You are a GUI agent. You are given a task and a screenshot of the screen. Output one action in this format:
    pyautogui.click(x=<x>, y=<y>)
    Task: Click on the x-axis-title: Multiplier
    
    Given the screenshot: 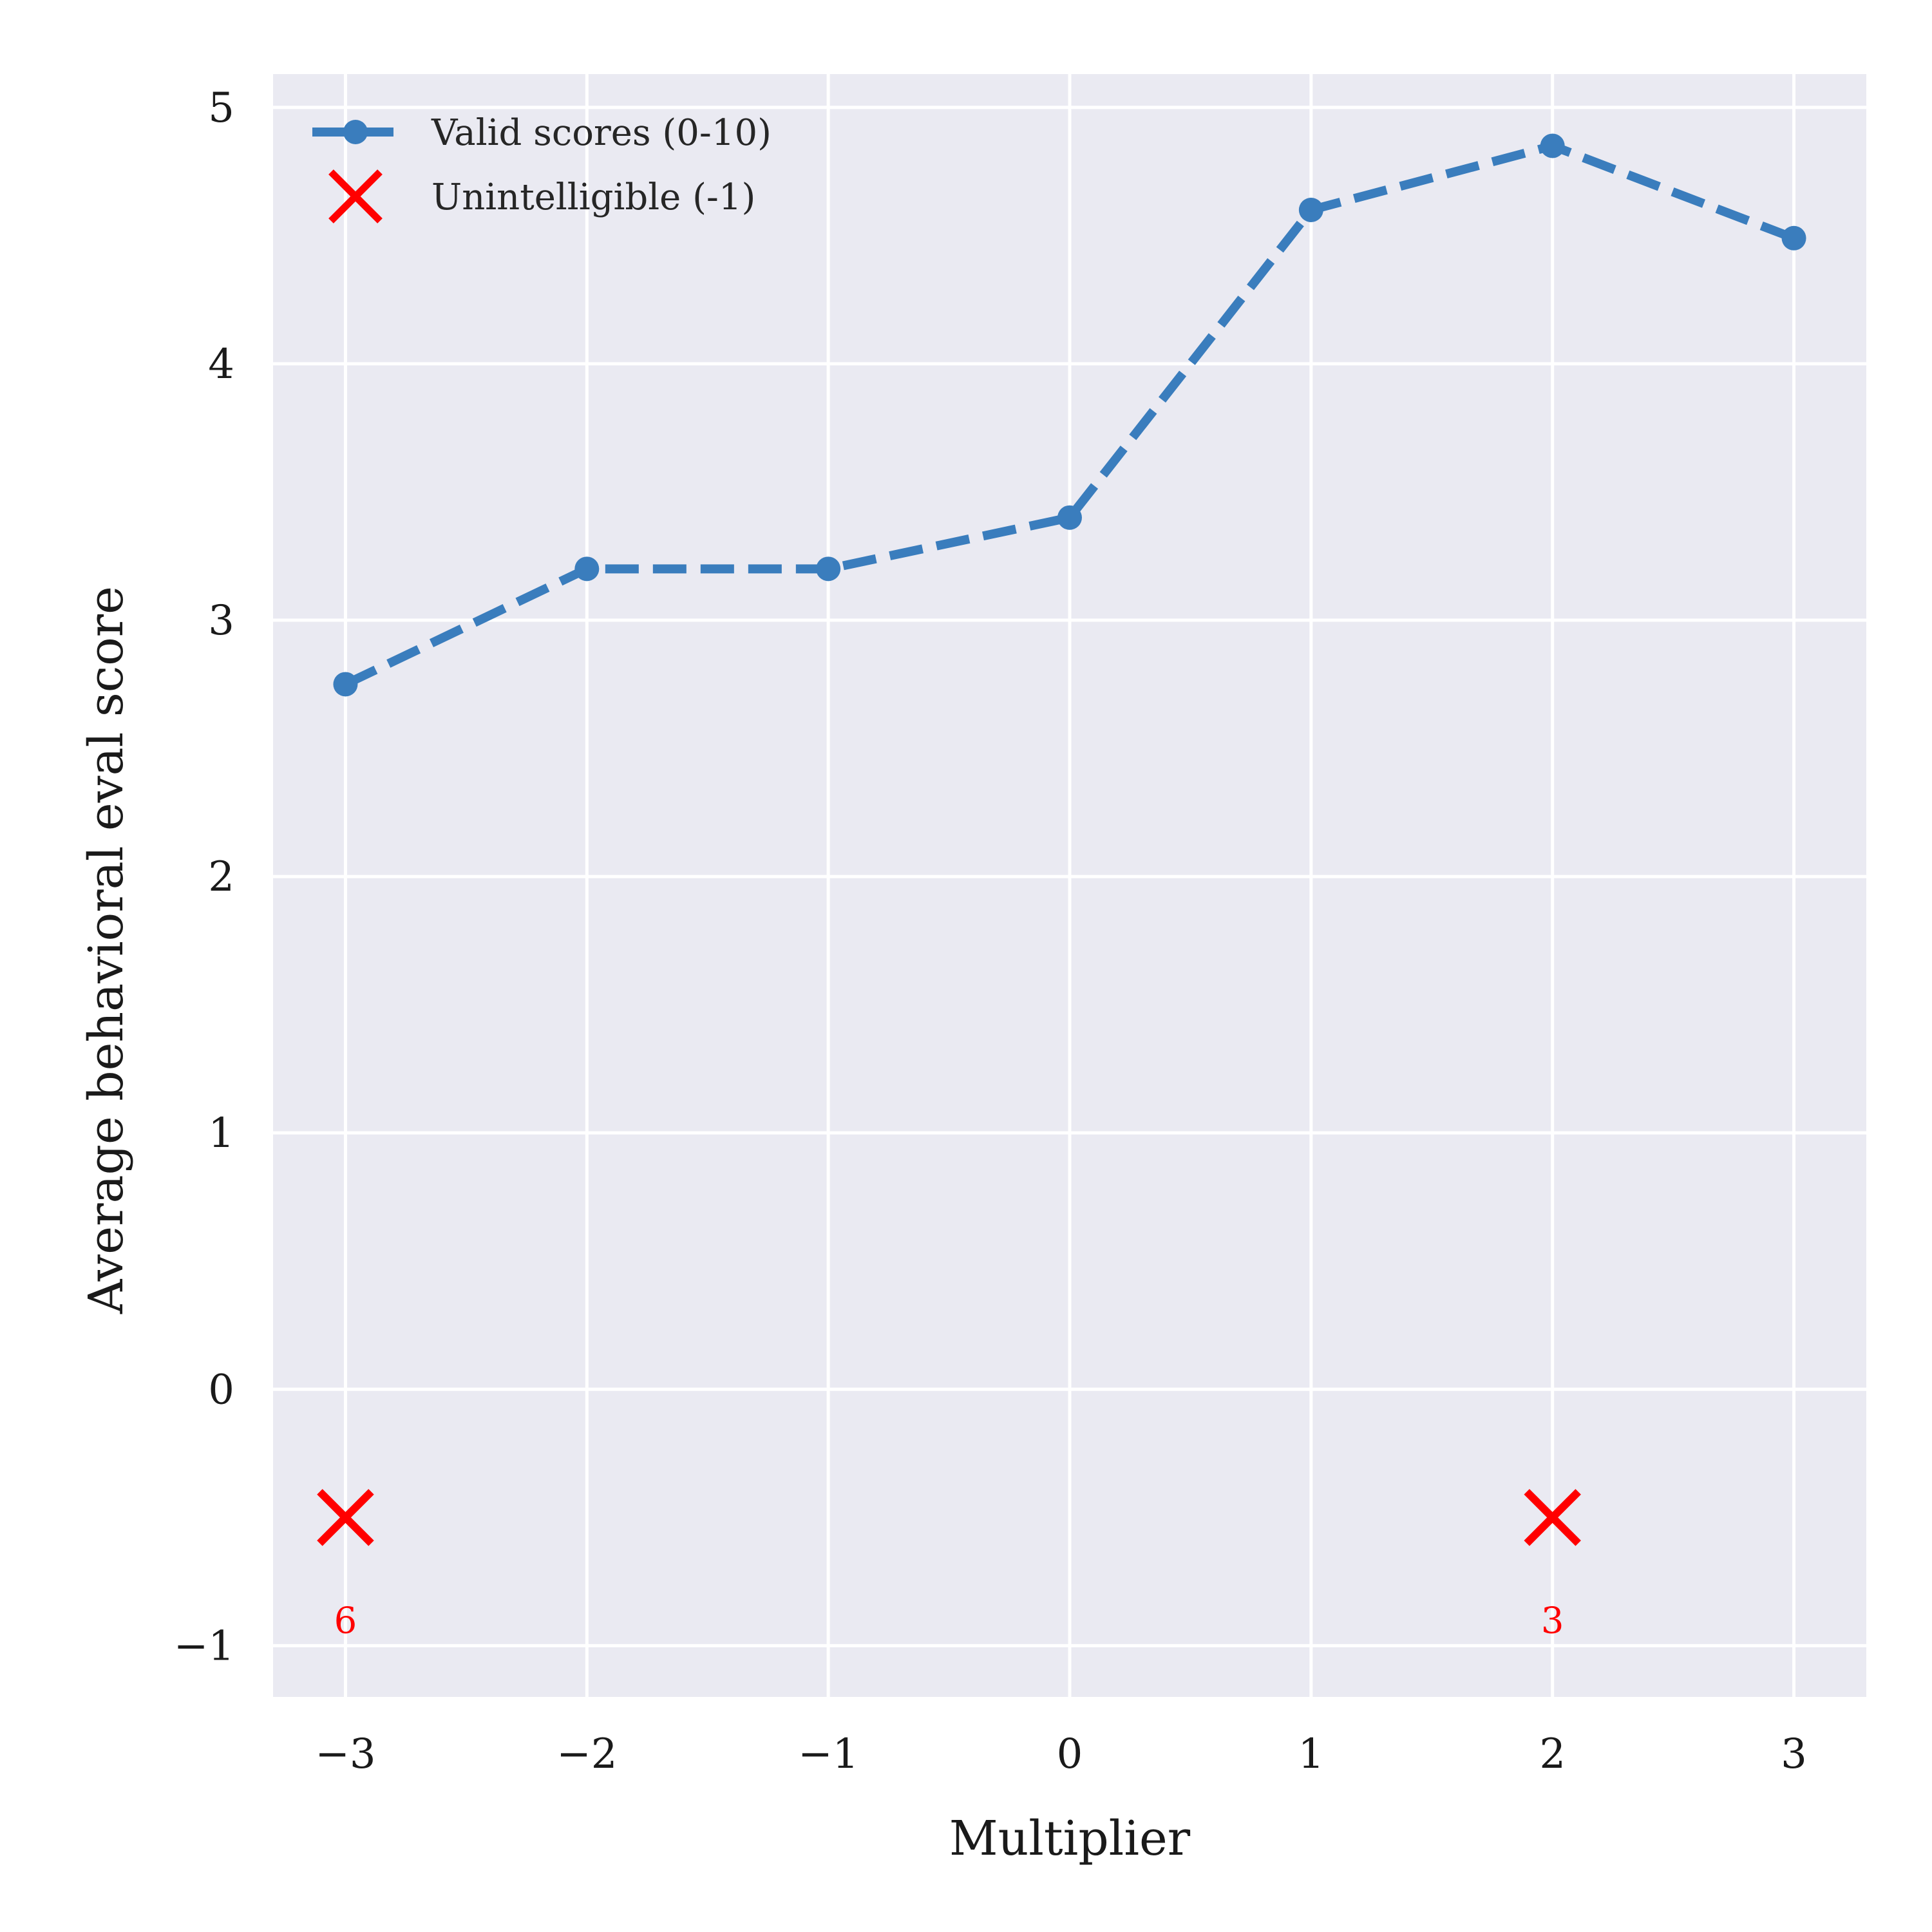 What is the action you would take?
    pyautogui.click(x=1070, y=1838)
    